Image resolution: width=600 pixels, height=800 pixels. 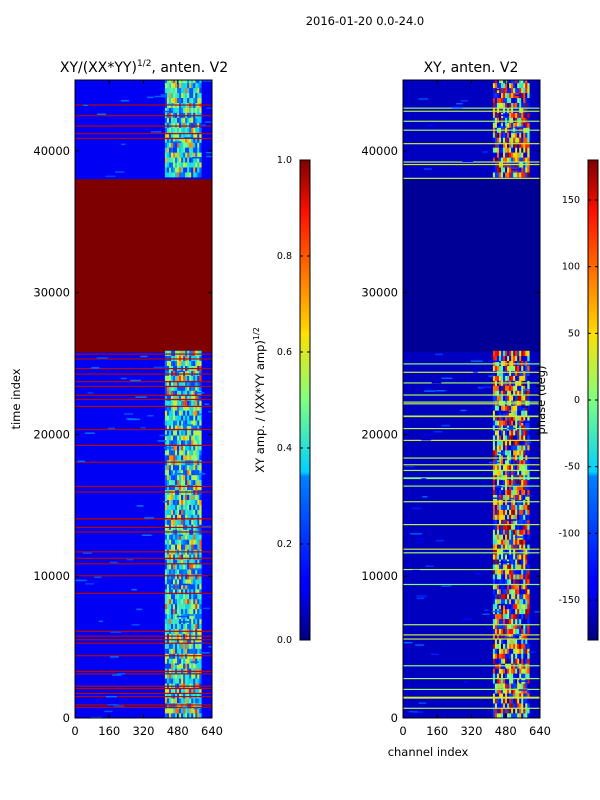 I want to click on y-tick-label: 20000, so click(x=379, y=434).